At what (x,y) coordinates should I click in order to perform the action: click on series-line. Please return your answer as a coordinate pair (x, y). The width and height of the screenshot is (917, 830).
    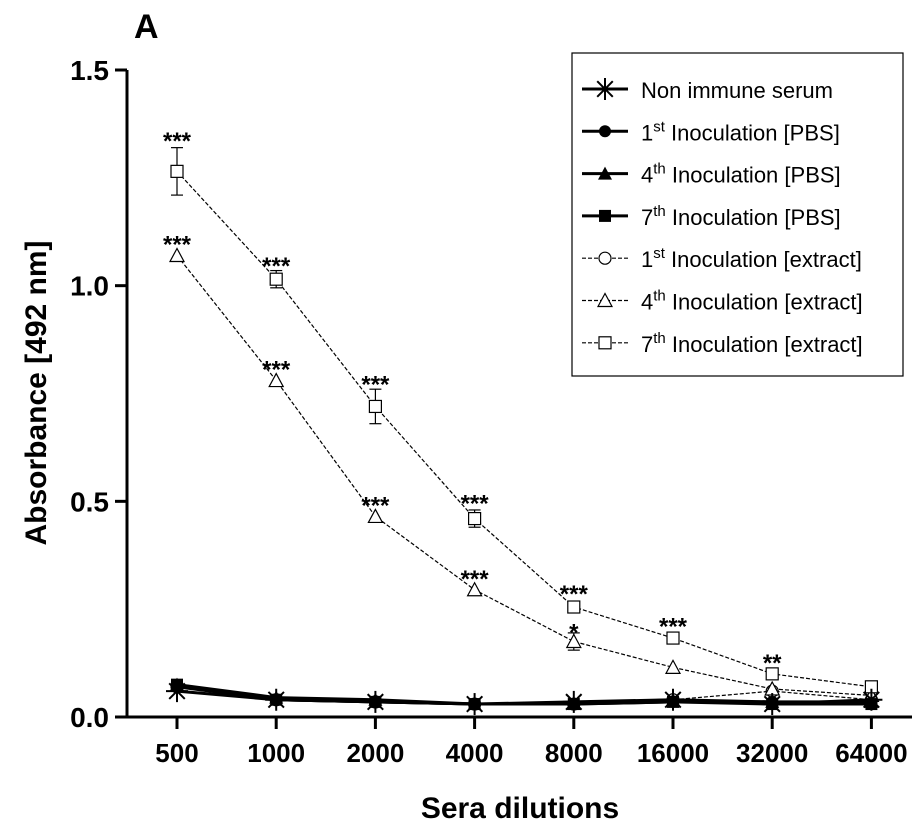
    Looking at the image, I should click on (524, 694).